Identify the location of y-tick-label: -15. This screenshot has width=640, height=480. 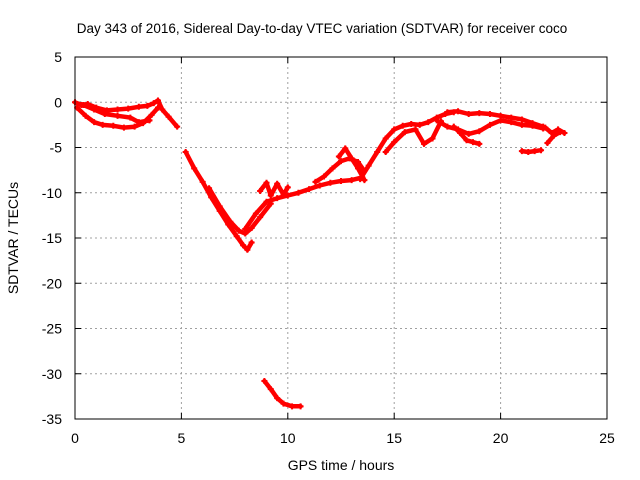
(52, 238).